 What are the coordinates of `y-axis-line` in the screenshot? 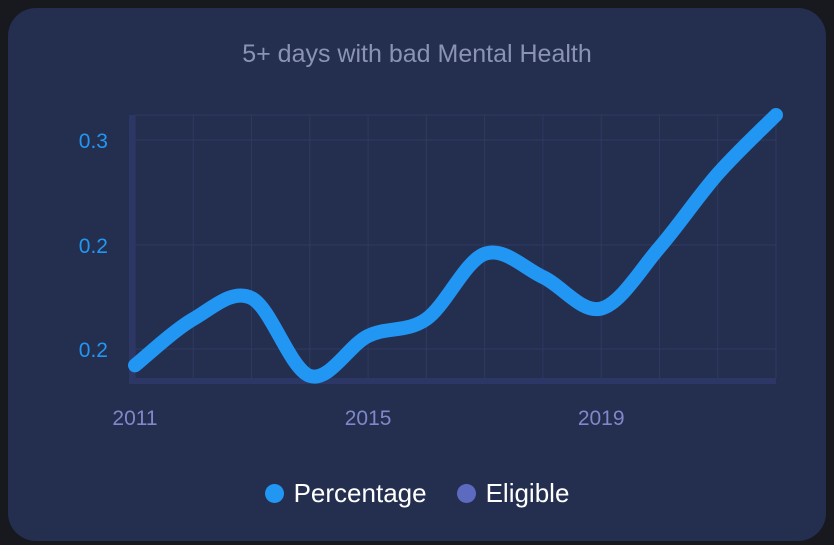 It's located at (132, 249).